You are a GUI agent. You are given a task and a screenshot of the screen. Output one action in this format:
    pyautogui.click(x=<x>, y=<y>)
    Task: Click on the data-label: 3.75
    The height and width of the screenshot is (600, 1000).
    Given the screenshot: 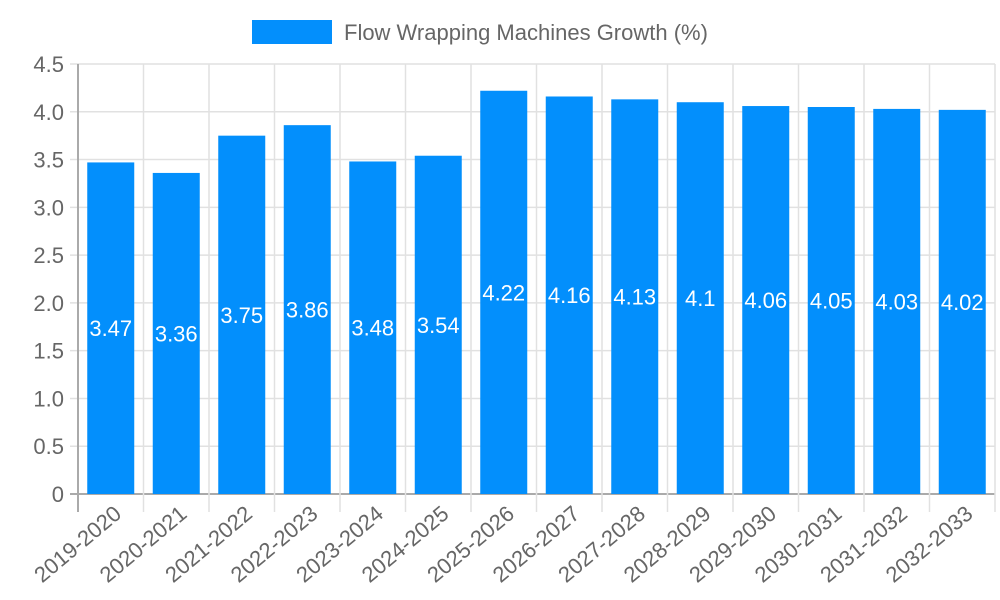 What is the action you would take?
    pyautogui.click(x=241, y=315)
    